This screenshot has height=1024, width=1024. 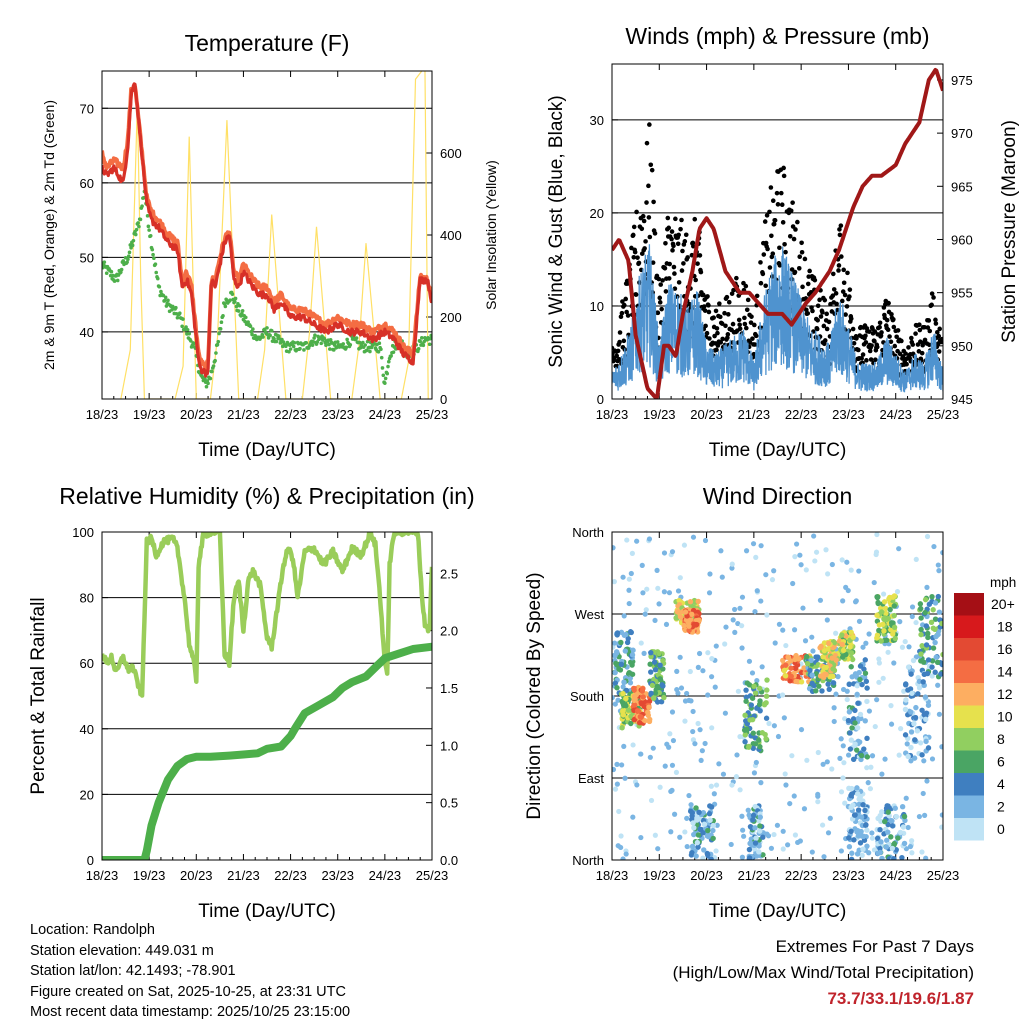 What do you see at coordinates (777, 318) in the screenshot?
I see `sustained-series` at bounding box center [777, 318].